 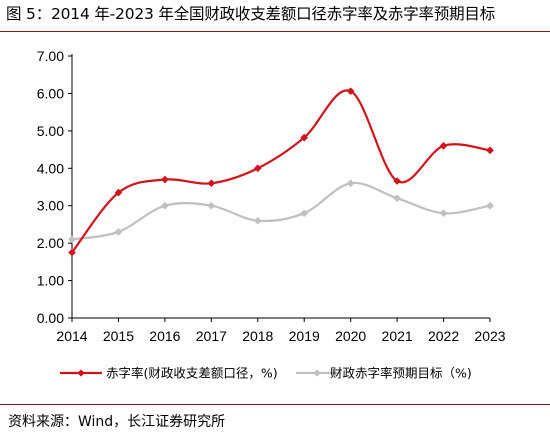 What do you see at coordinates (50, 281) in the screenshot?
I see `y-tick-label: 1.00` at bounding box center [50, 281].